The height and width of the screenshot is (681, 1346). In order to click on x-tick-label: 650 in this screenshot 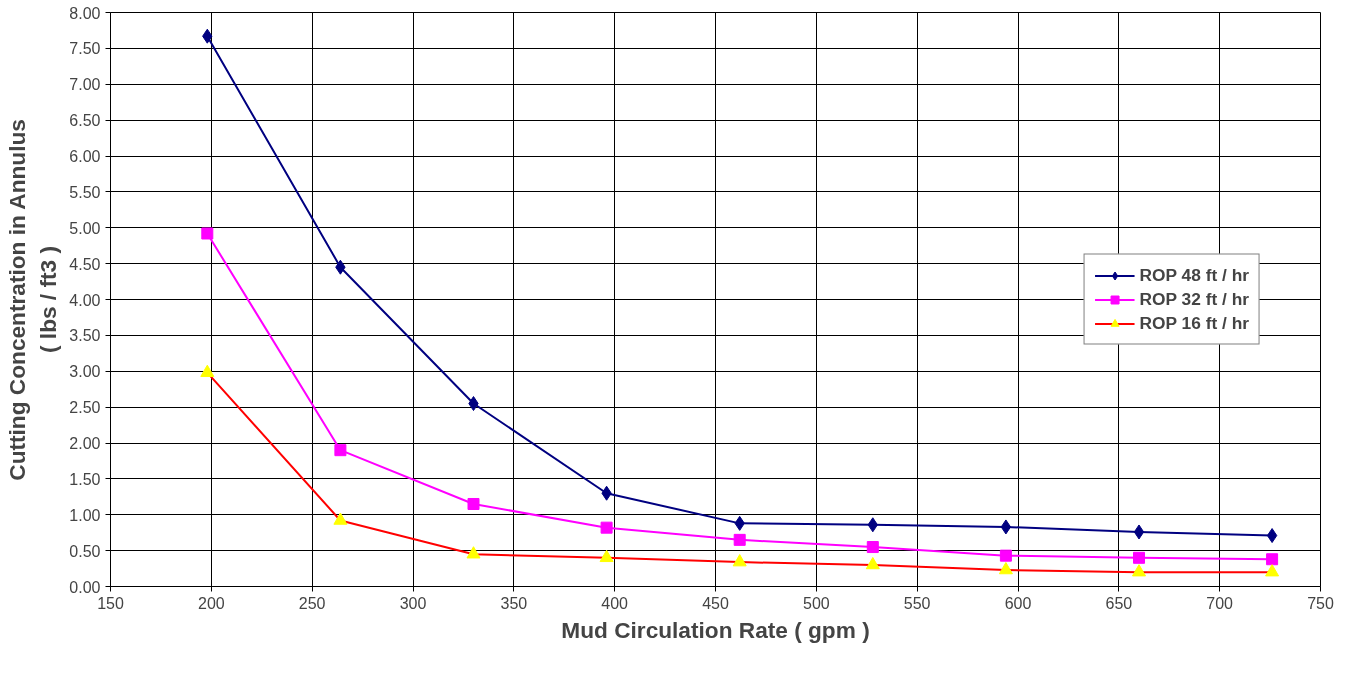, I will do `click(1119, 603)`.